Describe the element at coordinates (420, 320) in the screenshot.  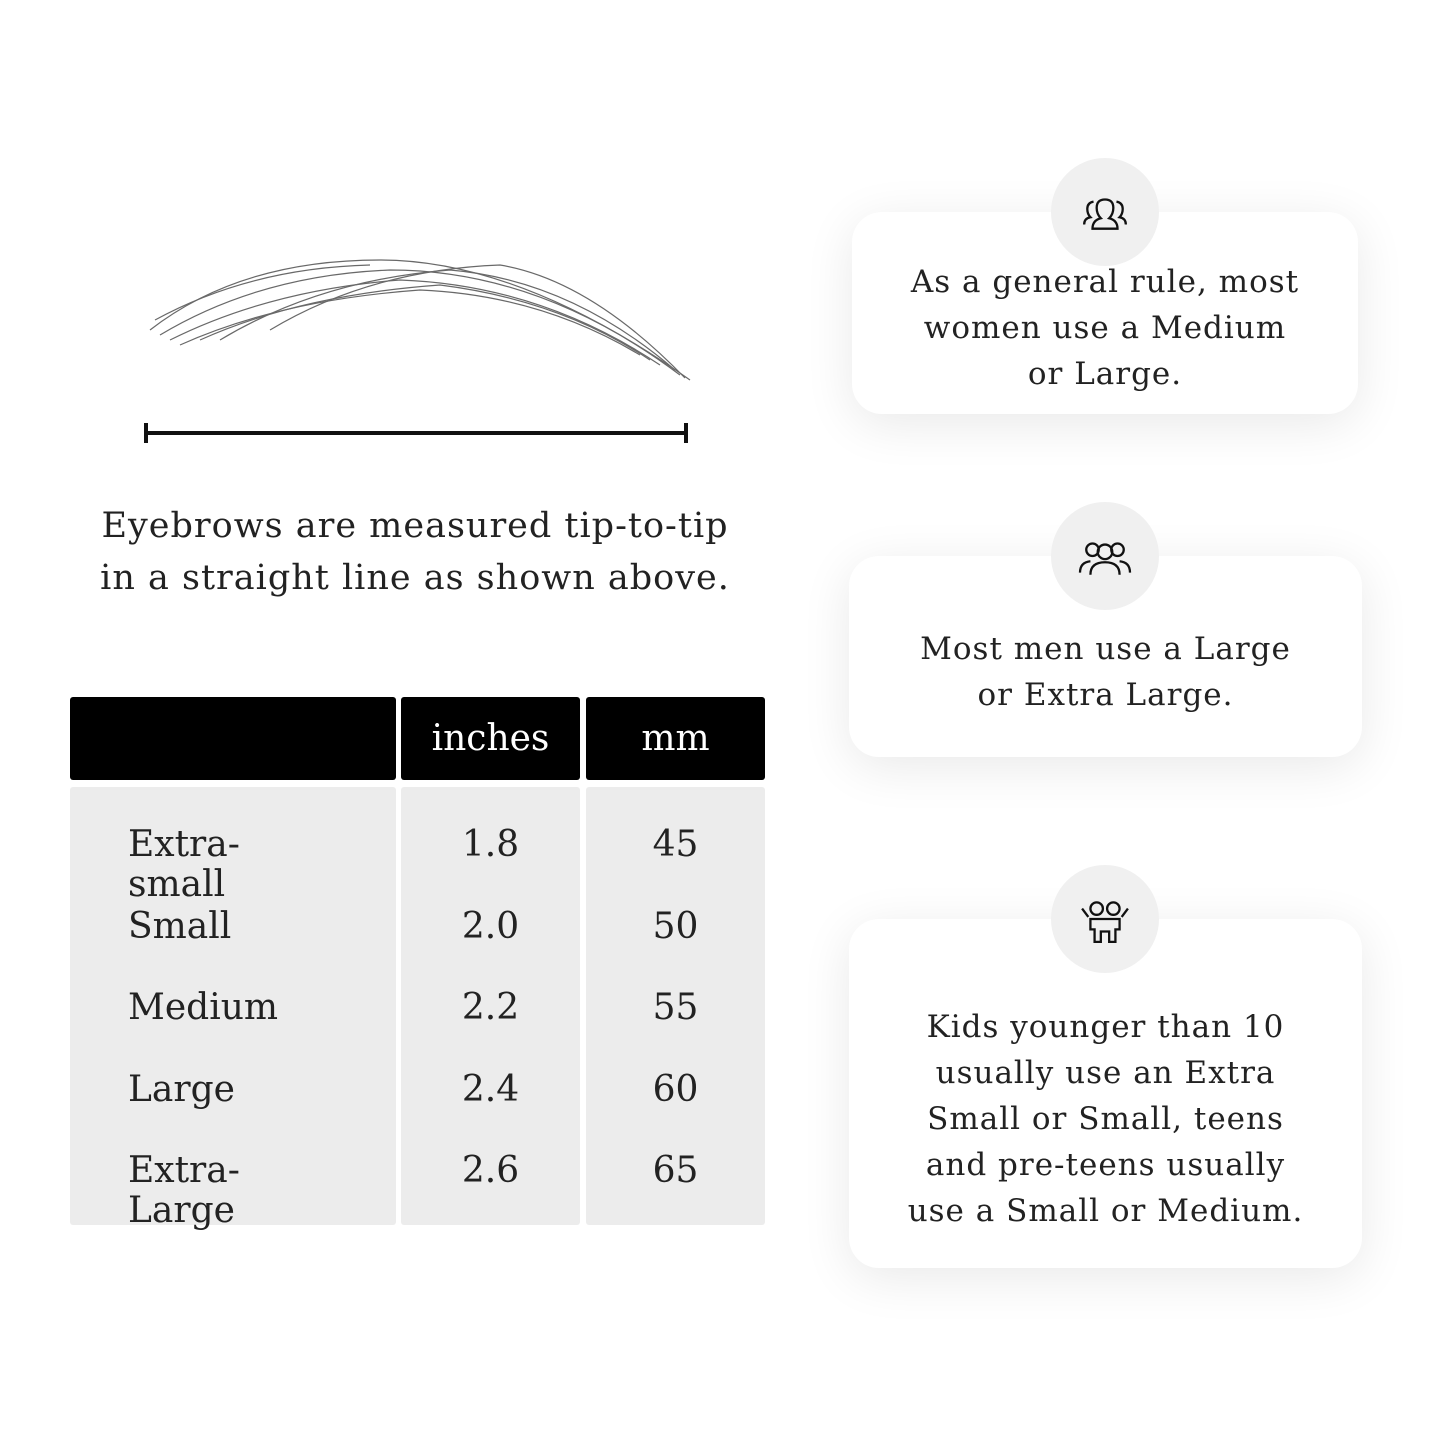
I see `eyebrow-illustration` at that location.